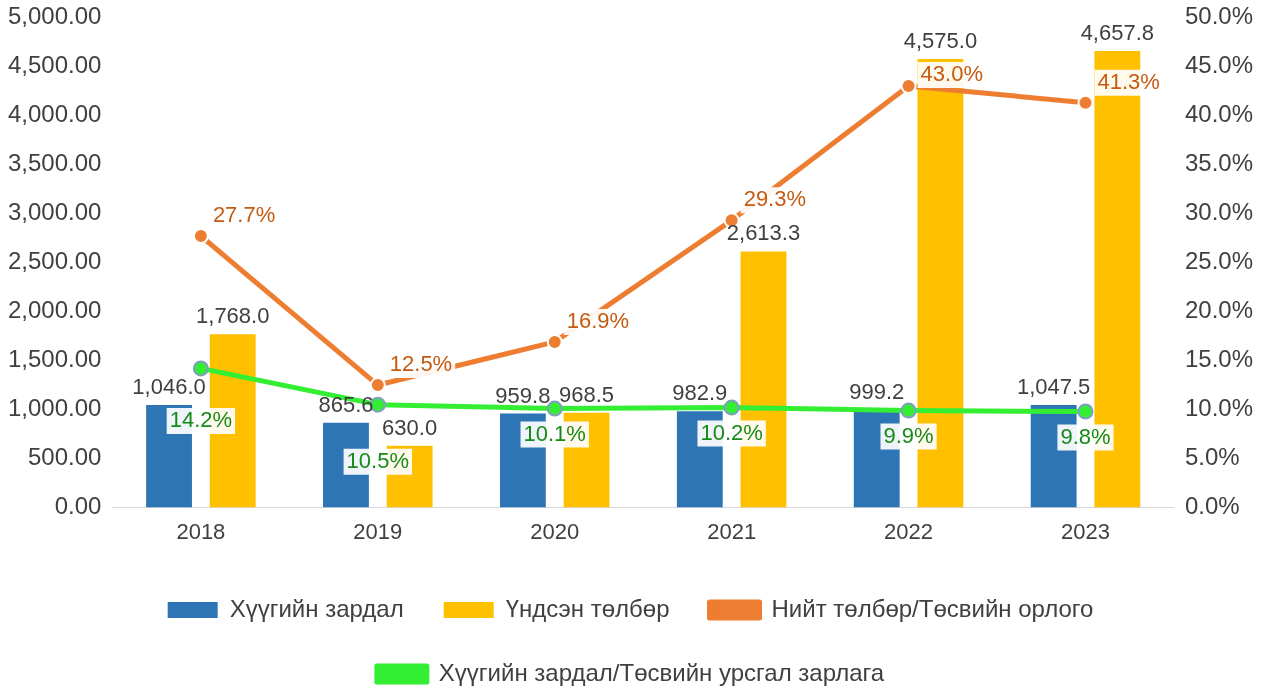 Image resolution: width=1266 pixels, height=696 pixels. What do you see at coordinates (55, 261) in the screenshot?
I see `y-tick-label: 2,500.00` at bounding box center [55, 261].